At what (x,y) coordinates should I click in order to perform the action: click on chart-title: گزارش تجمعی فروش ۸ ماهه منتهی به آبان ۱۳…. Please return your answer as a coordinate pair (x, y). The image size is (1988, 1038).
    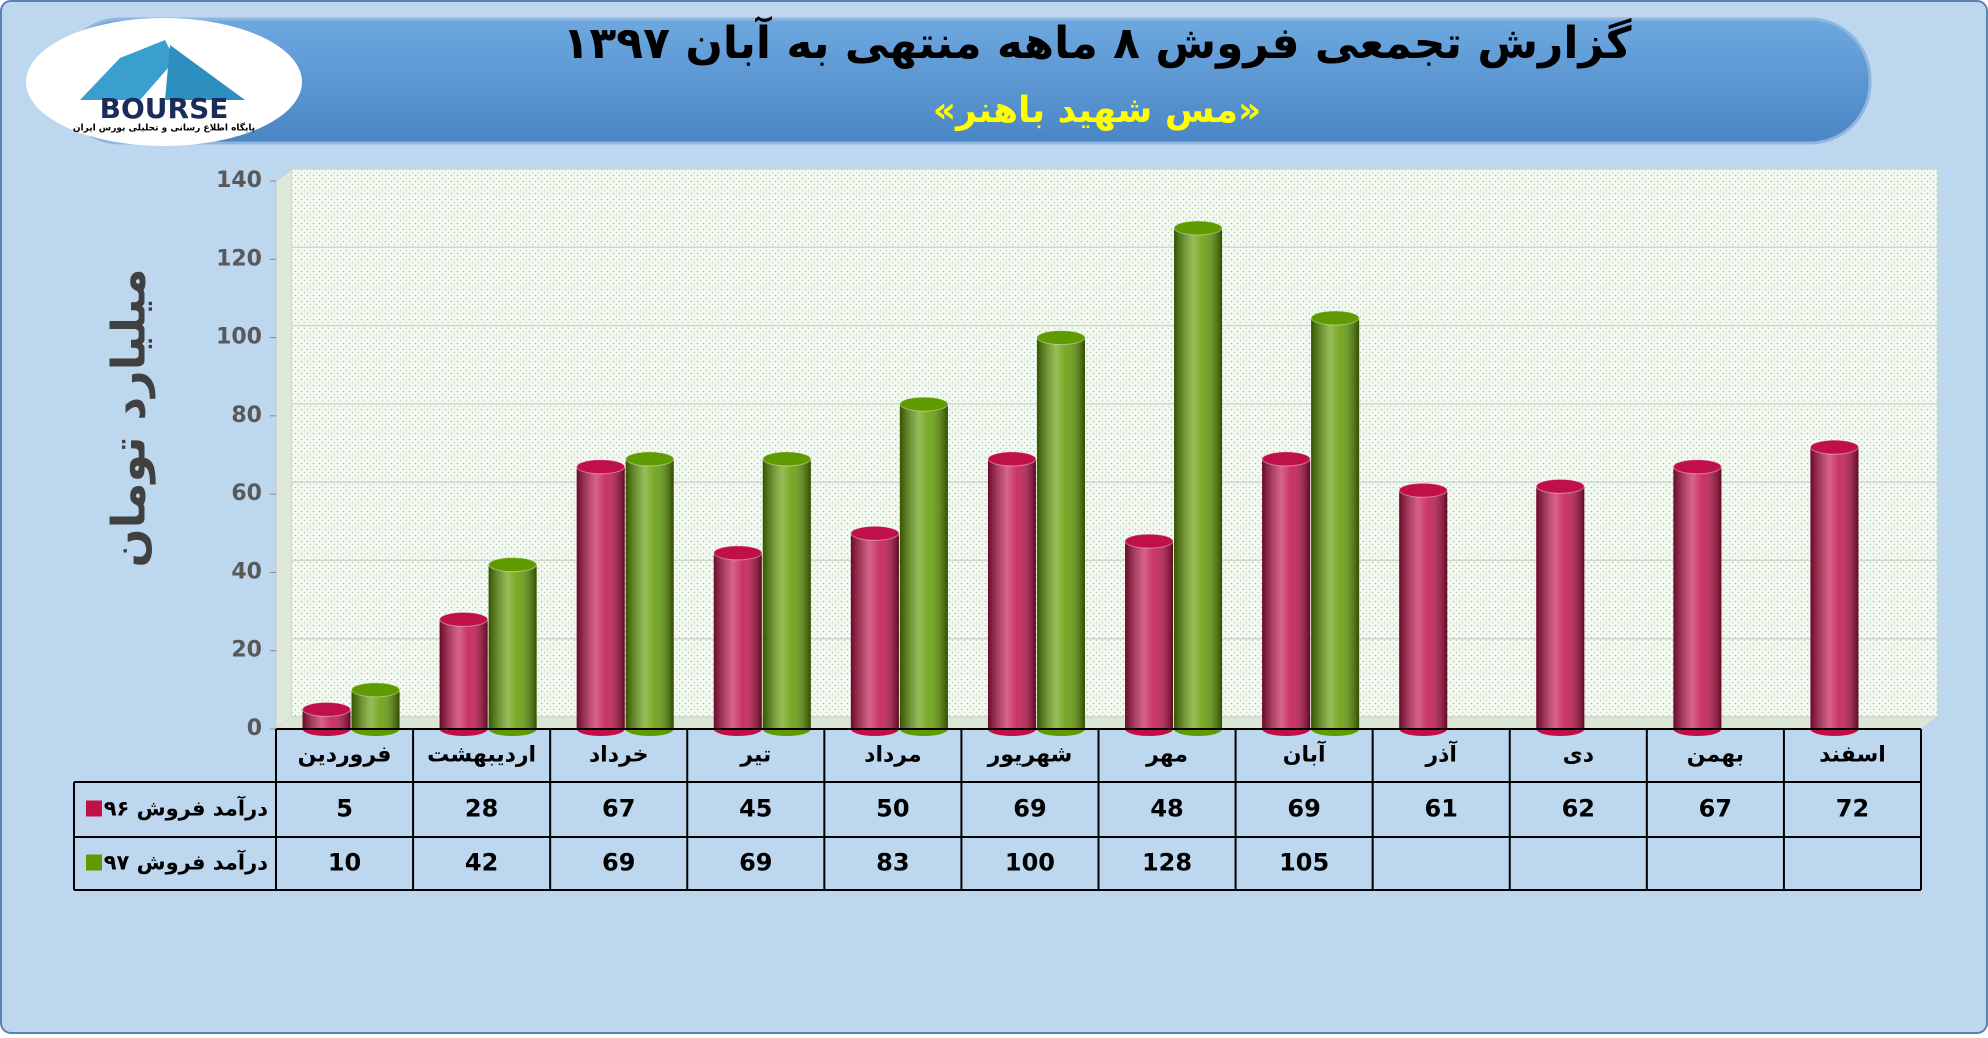
    Looking at the image, I should click on (1097, 42).